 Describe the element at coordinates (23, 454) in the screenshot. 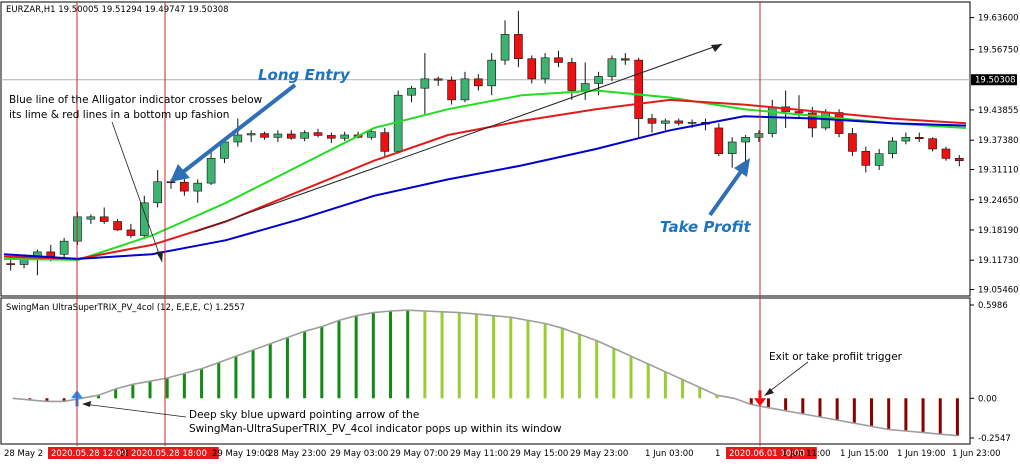

I see `time-label: 28 May 2` at that location.